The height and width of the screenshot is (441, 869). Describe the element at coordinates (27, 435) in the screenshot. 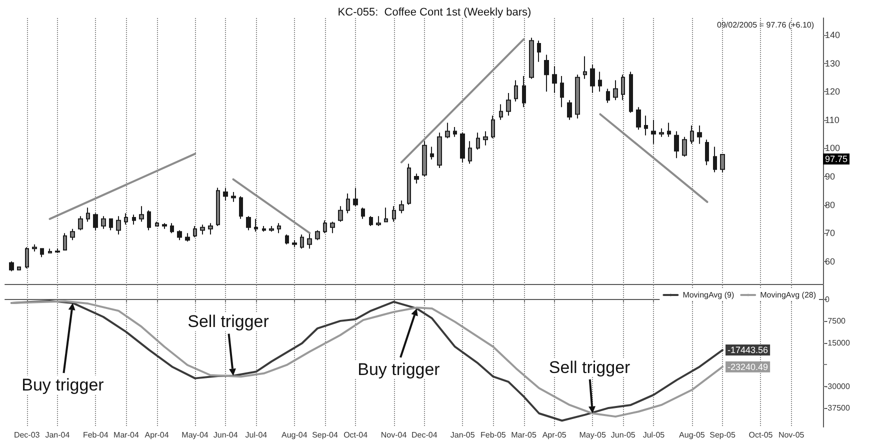

I see `x-tick-label: Dec-03` at that location.